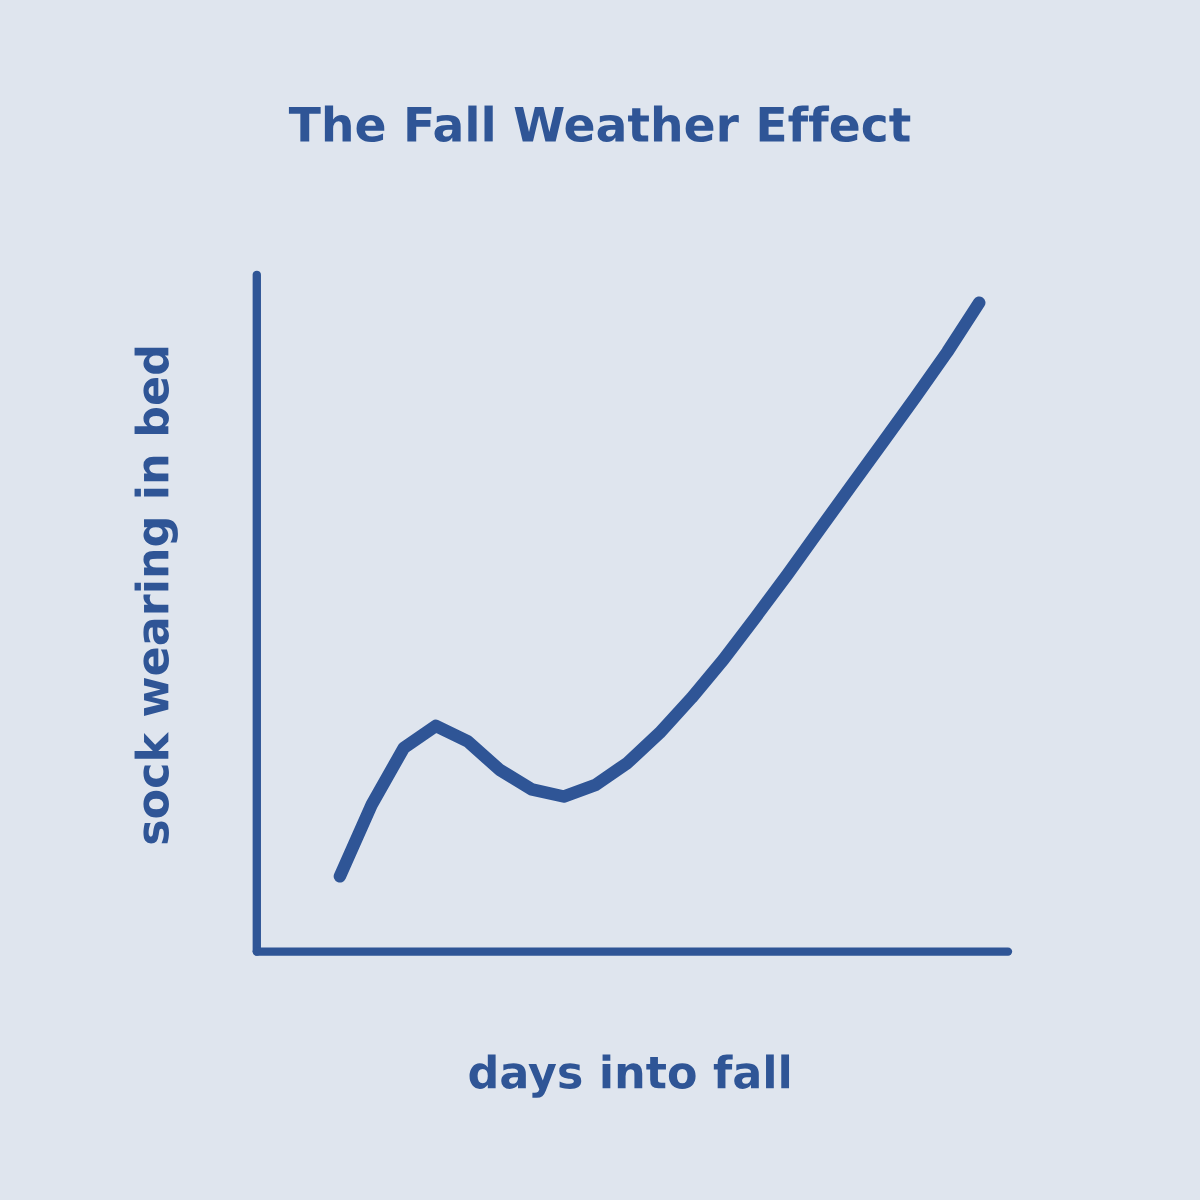 The width and height of the screenshot is (1200, 1200). What do you see at coordinates (156, 595) in the screenshot?
I see `y-axis-title: sock wearing in bed` at bounding box center [156, 595].